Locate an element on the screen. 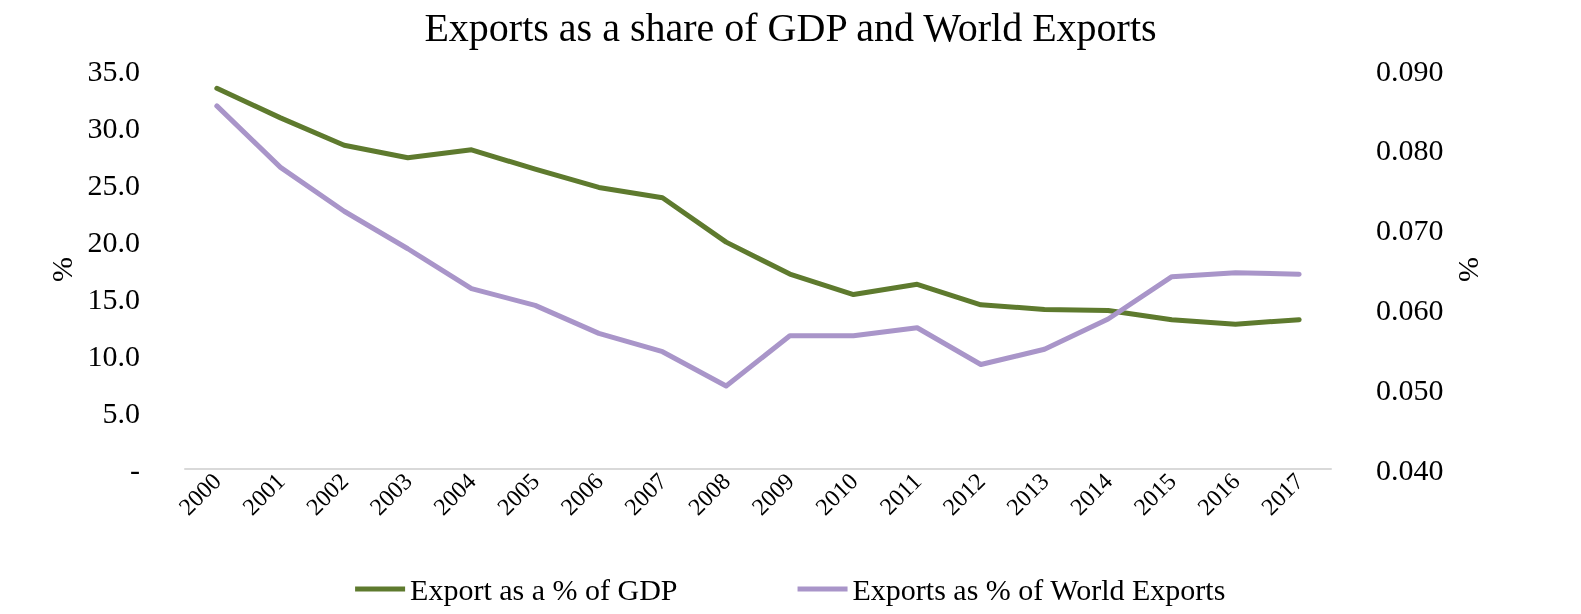 The height and width of the screenshot is (614, 1581). y-tick-label: 25.0 is located at coordinates (113, 184).